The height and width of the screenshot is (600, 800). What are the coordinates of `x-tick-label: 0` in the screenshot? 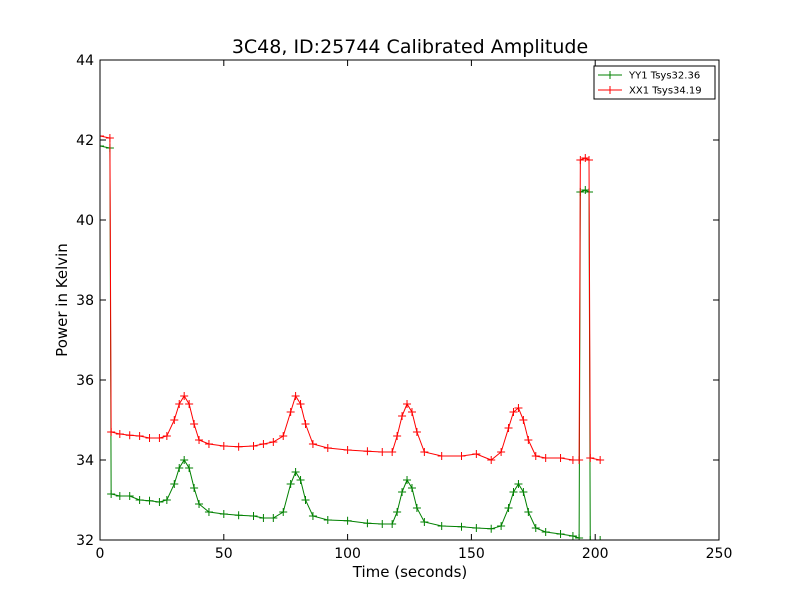 It's located at (100, 554).